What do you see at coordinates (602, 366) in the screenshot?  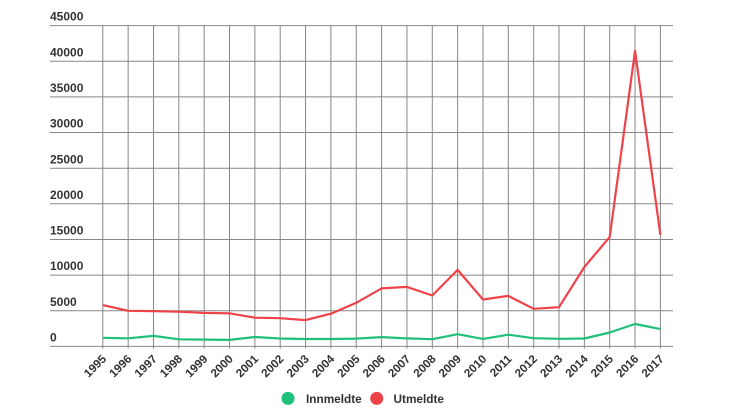 I see `svg-text: 2015` at bounding box center [602, 366].